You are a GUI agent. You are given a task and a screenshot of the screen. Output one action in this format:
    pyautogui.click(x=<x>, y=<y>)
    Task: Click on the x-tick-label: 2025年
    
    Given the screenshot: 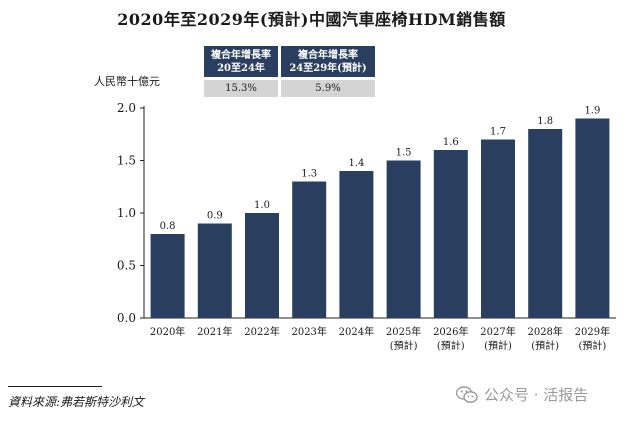 What is the action you would take?
    pyautogui.click(x=403, y=331)
    